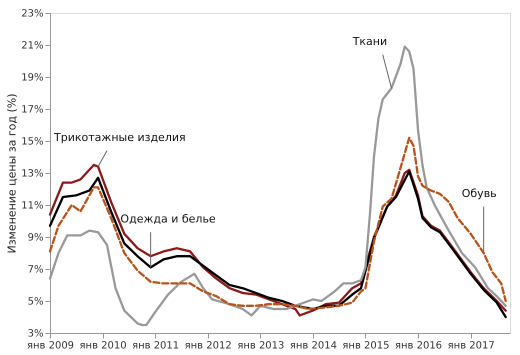 The width and height of the screenshot is (520, 355). I want to click on y-tick-label: 17%, so click(32, 110).